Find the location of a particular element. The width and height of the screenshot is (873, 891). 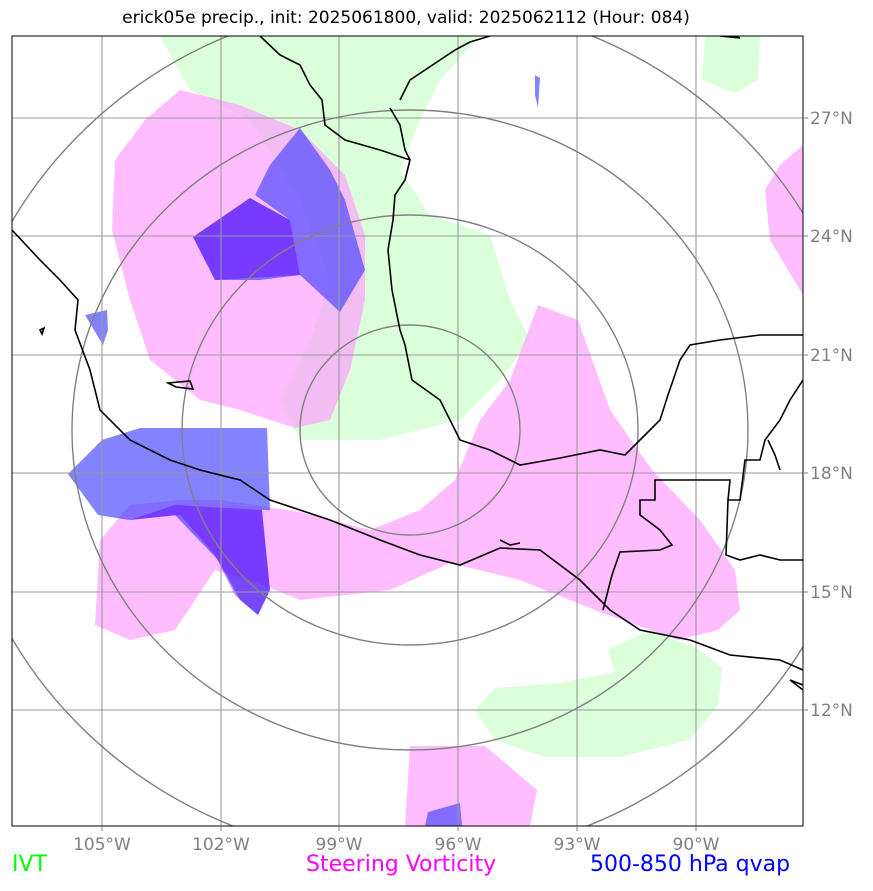

lat-label-12: 12°N is located at coordinates (831, 711).